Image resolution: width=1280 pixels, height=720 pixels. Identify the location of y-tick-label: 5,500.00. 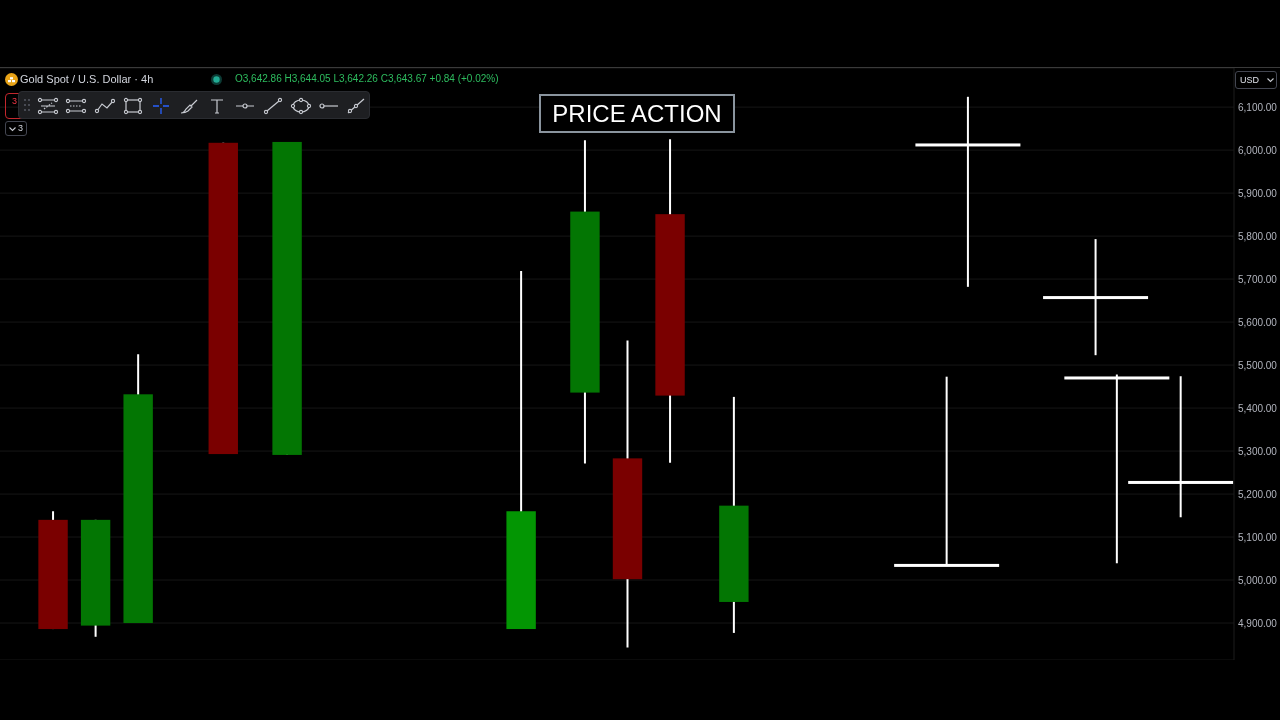
(1258, 365).